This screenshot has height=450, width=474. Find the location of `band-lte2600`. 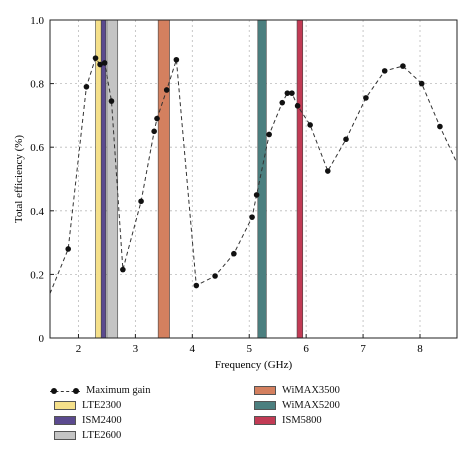

band-lte2600 is located at coordinates (112, 179).